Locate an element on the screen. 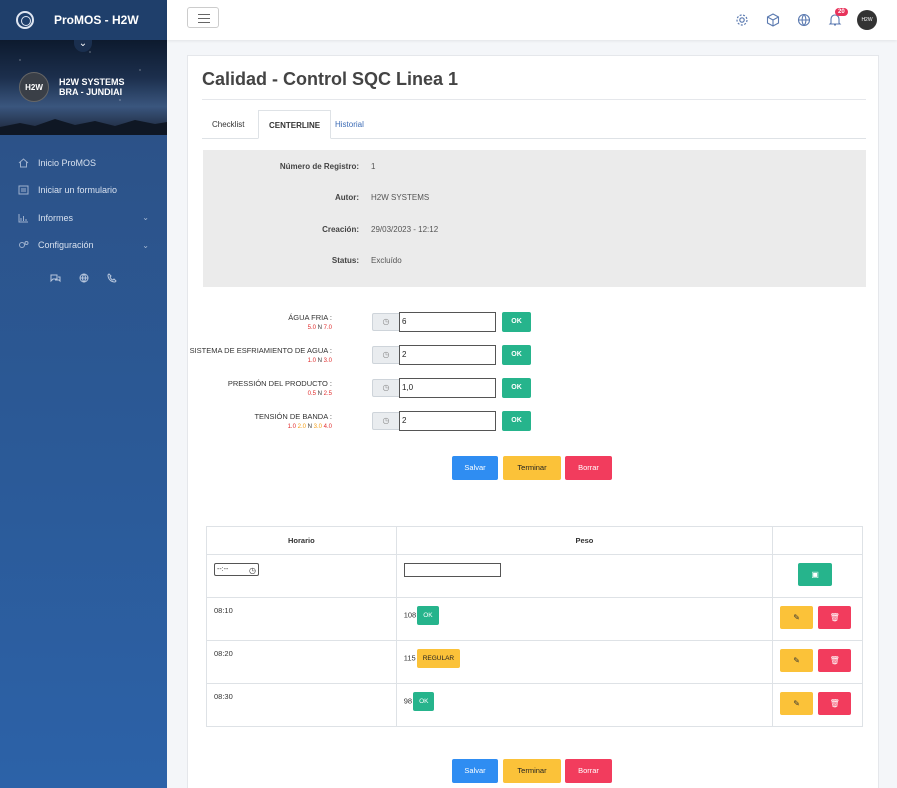 Image resolution: width=897 pixels, height=788 pixels. sidebar-quick-icons is located at coordinates (83, 279).